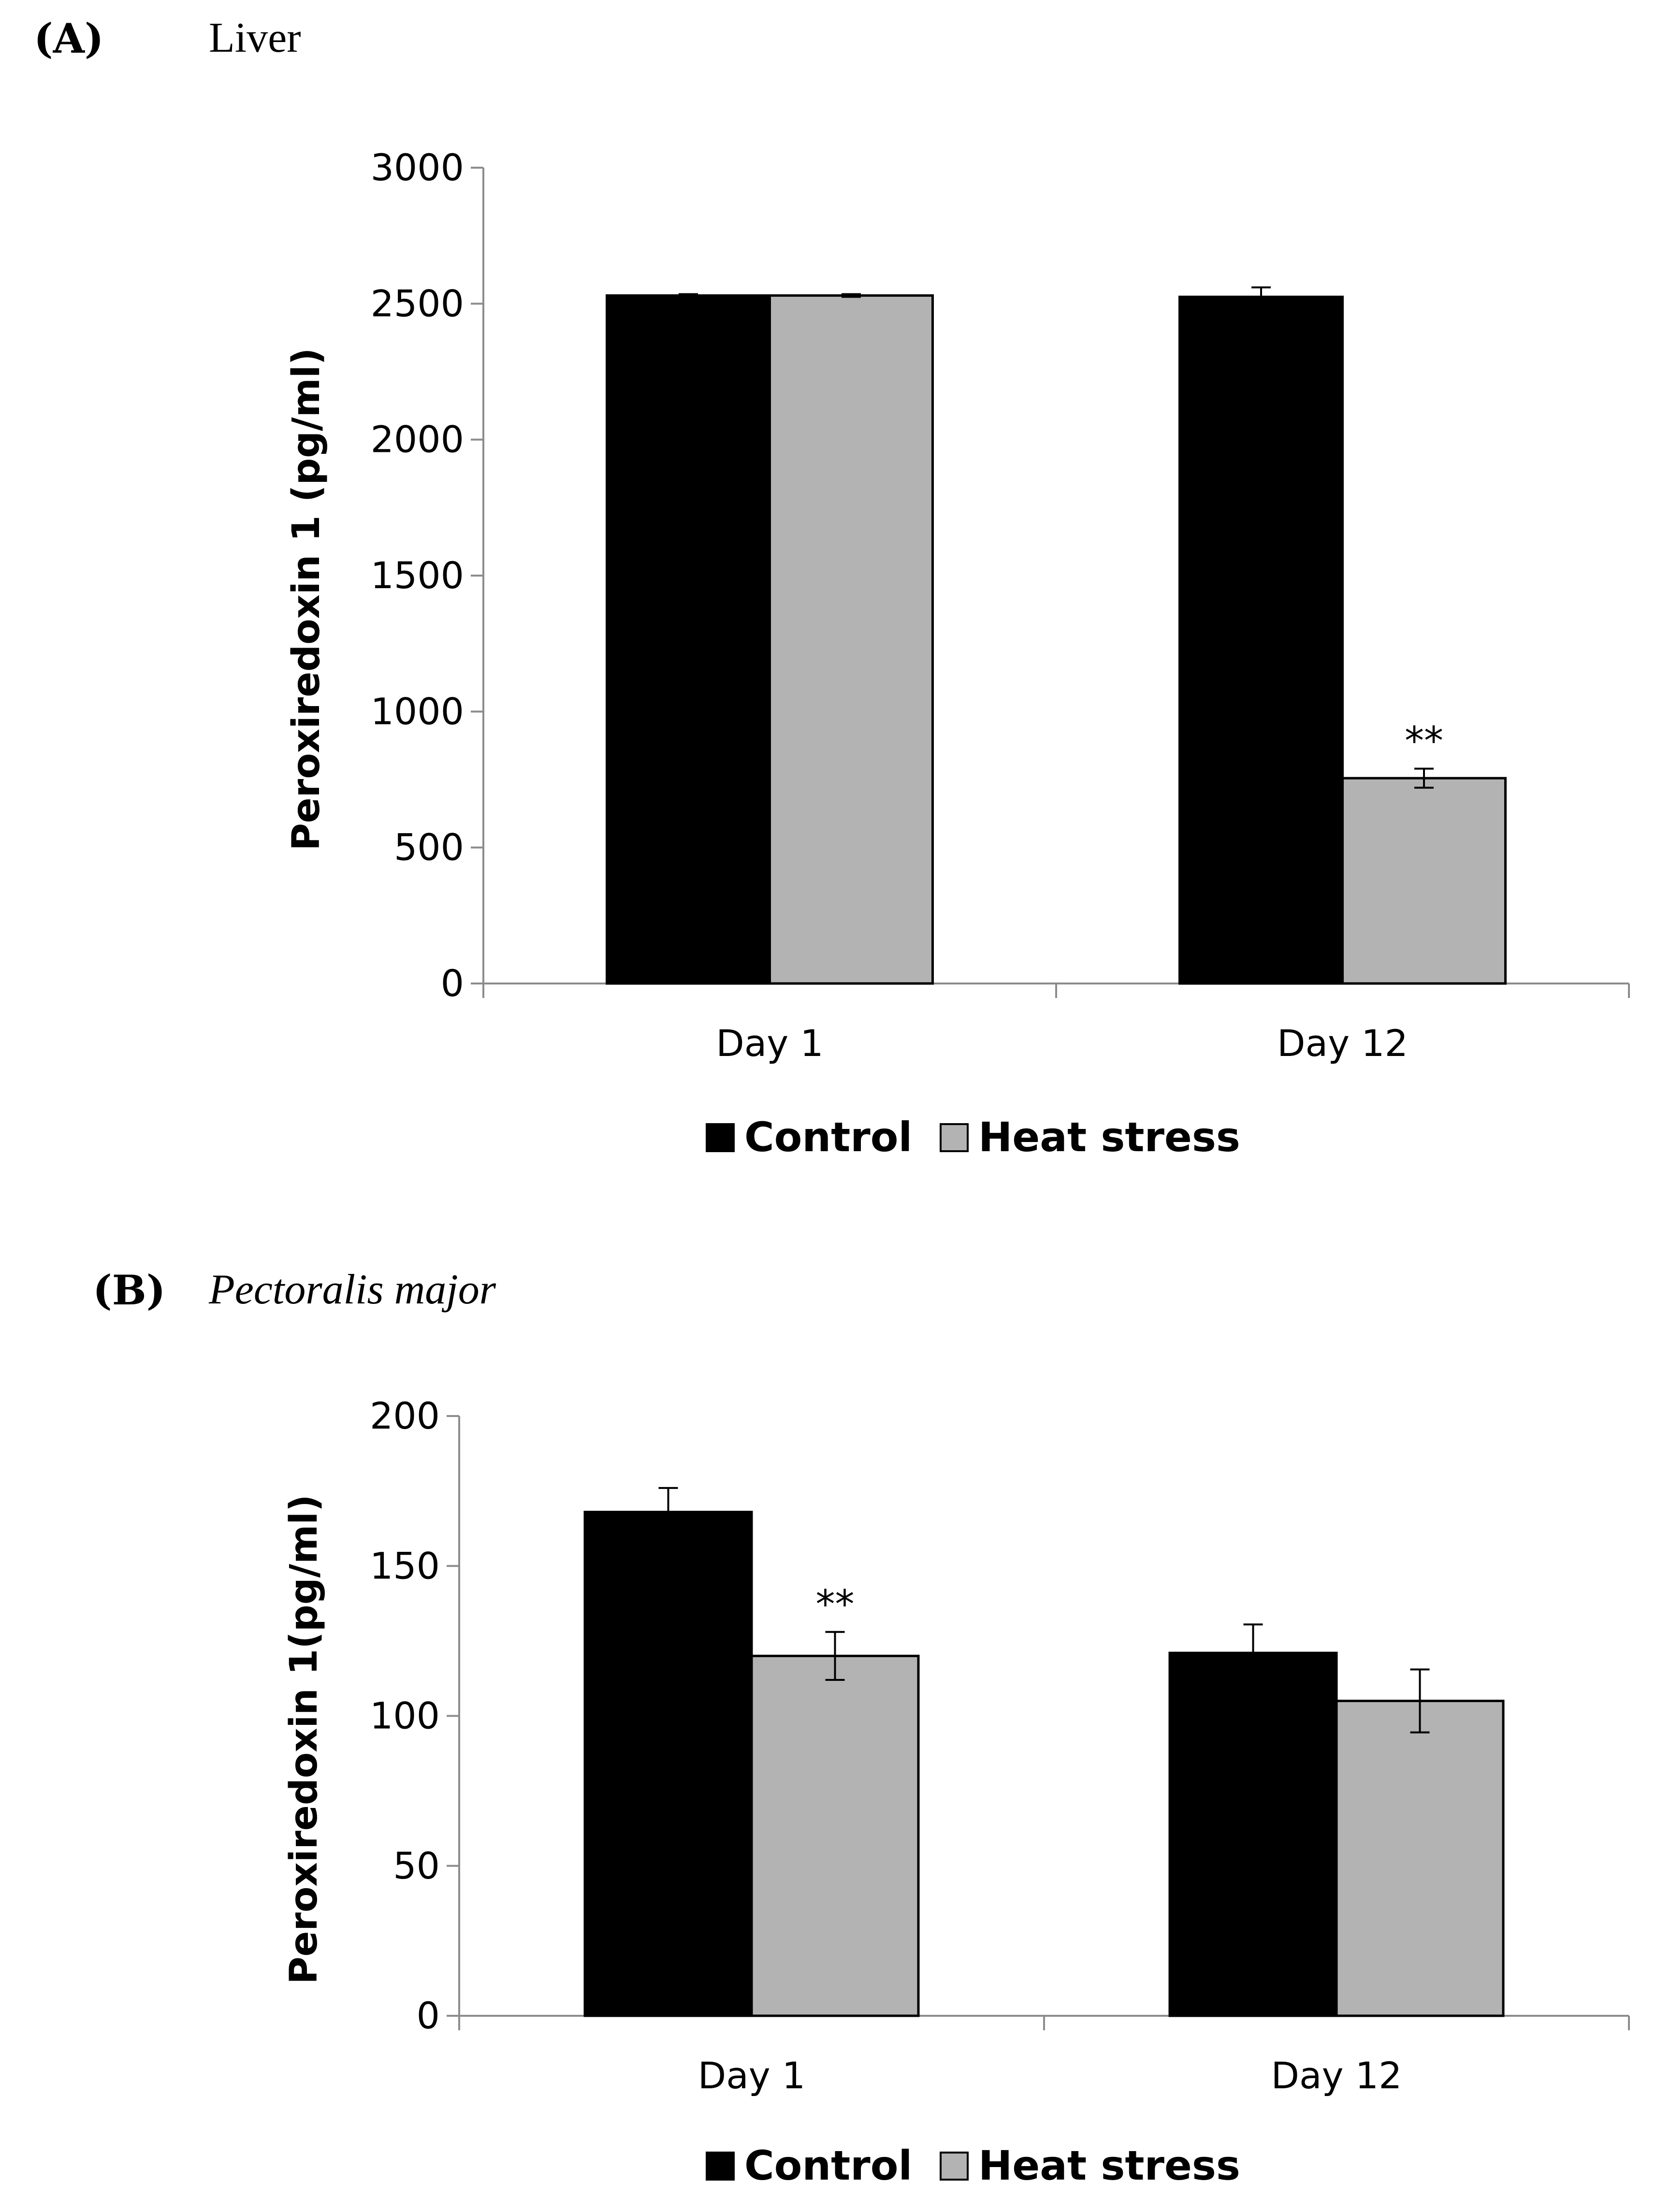 The image size is (1656, 2212). Describe the element at coordinates (417, 303) in the screenshot. I see `y-tick-label: 2500` at that location.